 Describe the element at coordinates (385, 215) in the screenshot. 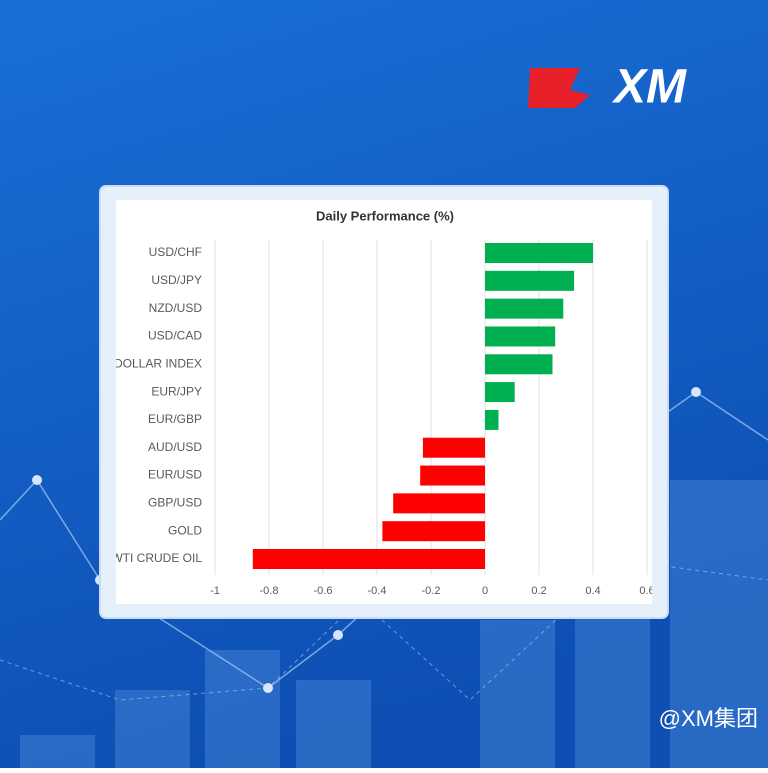

I see `chart-title: Daily Performance (%)` at that location.